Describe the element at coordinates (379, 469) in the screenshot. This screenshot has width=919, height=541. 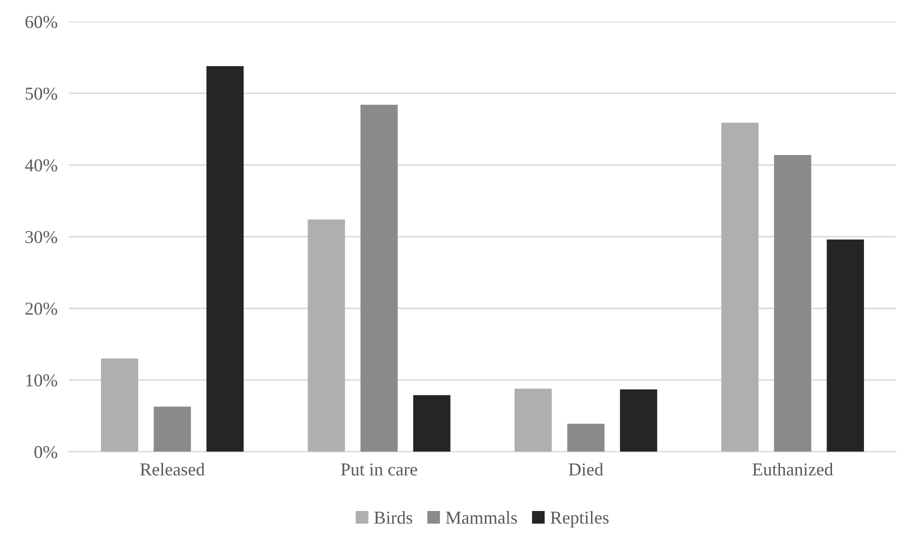
I see `x-tick-label: Put in care` at that location.